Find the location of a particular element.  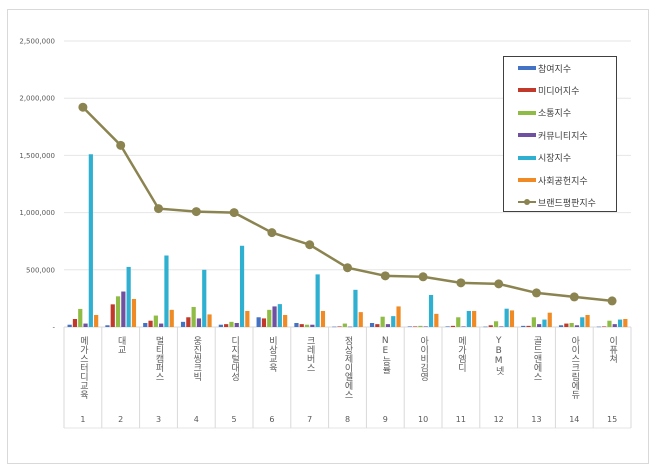

category-label: 크레버스 is located at coordinates (310, 354).